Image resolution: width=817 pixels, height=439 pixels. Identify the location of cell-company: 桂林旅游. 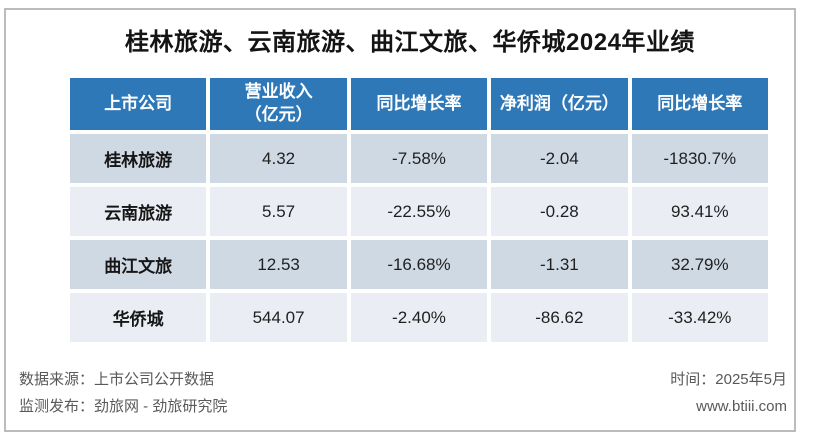
(138, 158).